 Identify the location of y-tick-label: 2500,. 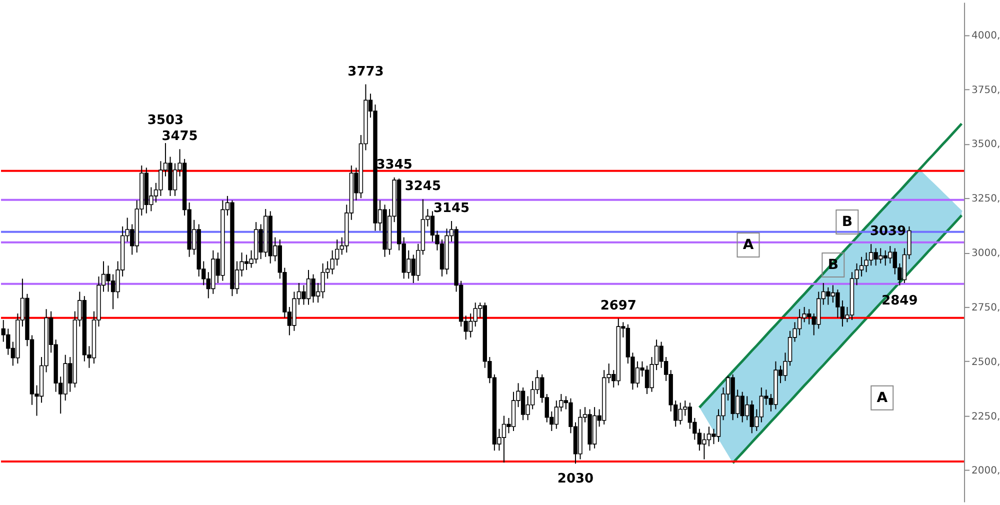
(986, 362).